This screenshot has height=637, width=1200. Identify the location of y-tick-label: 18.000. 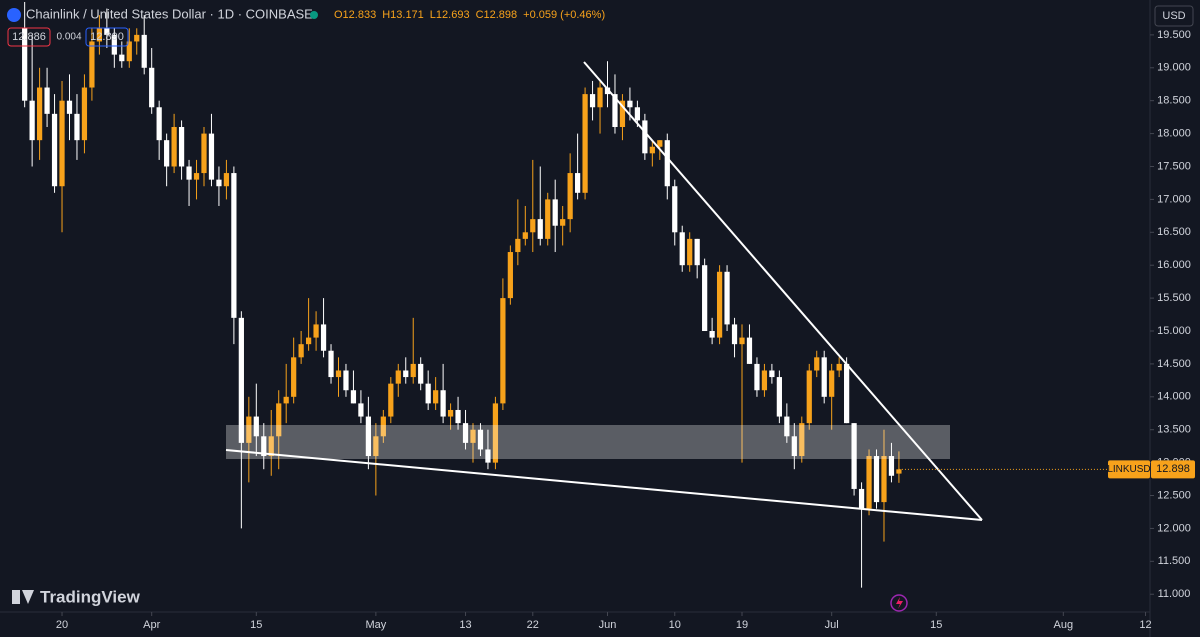
(1174, 133).